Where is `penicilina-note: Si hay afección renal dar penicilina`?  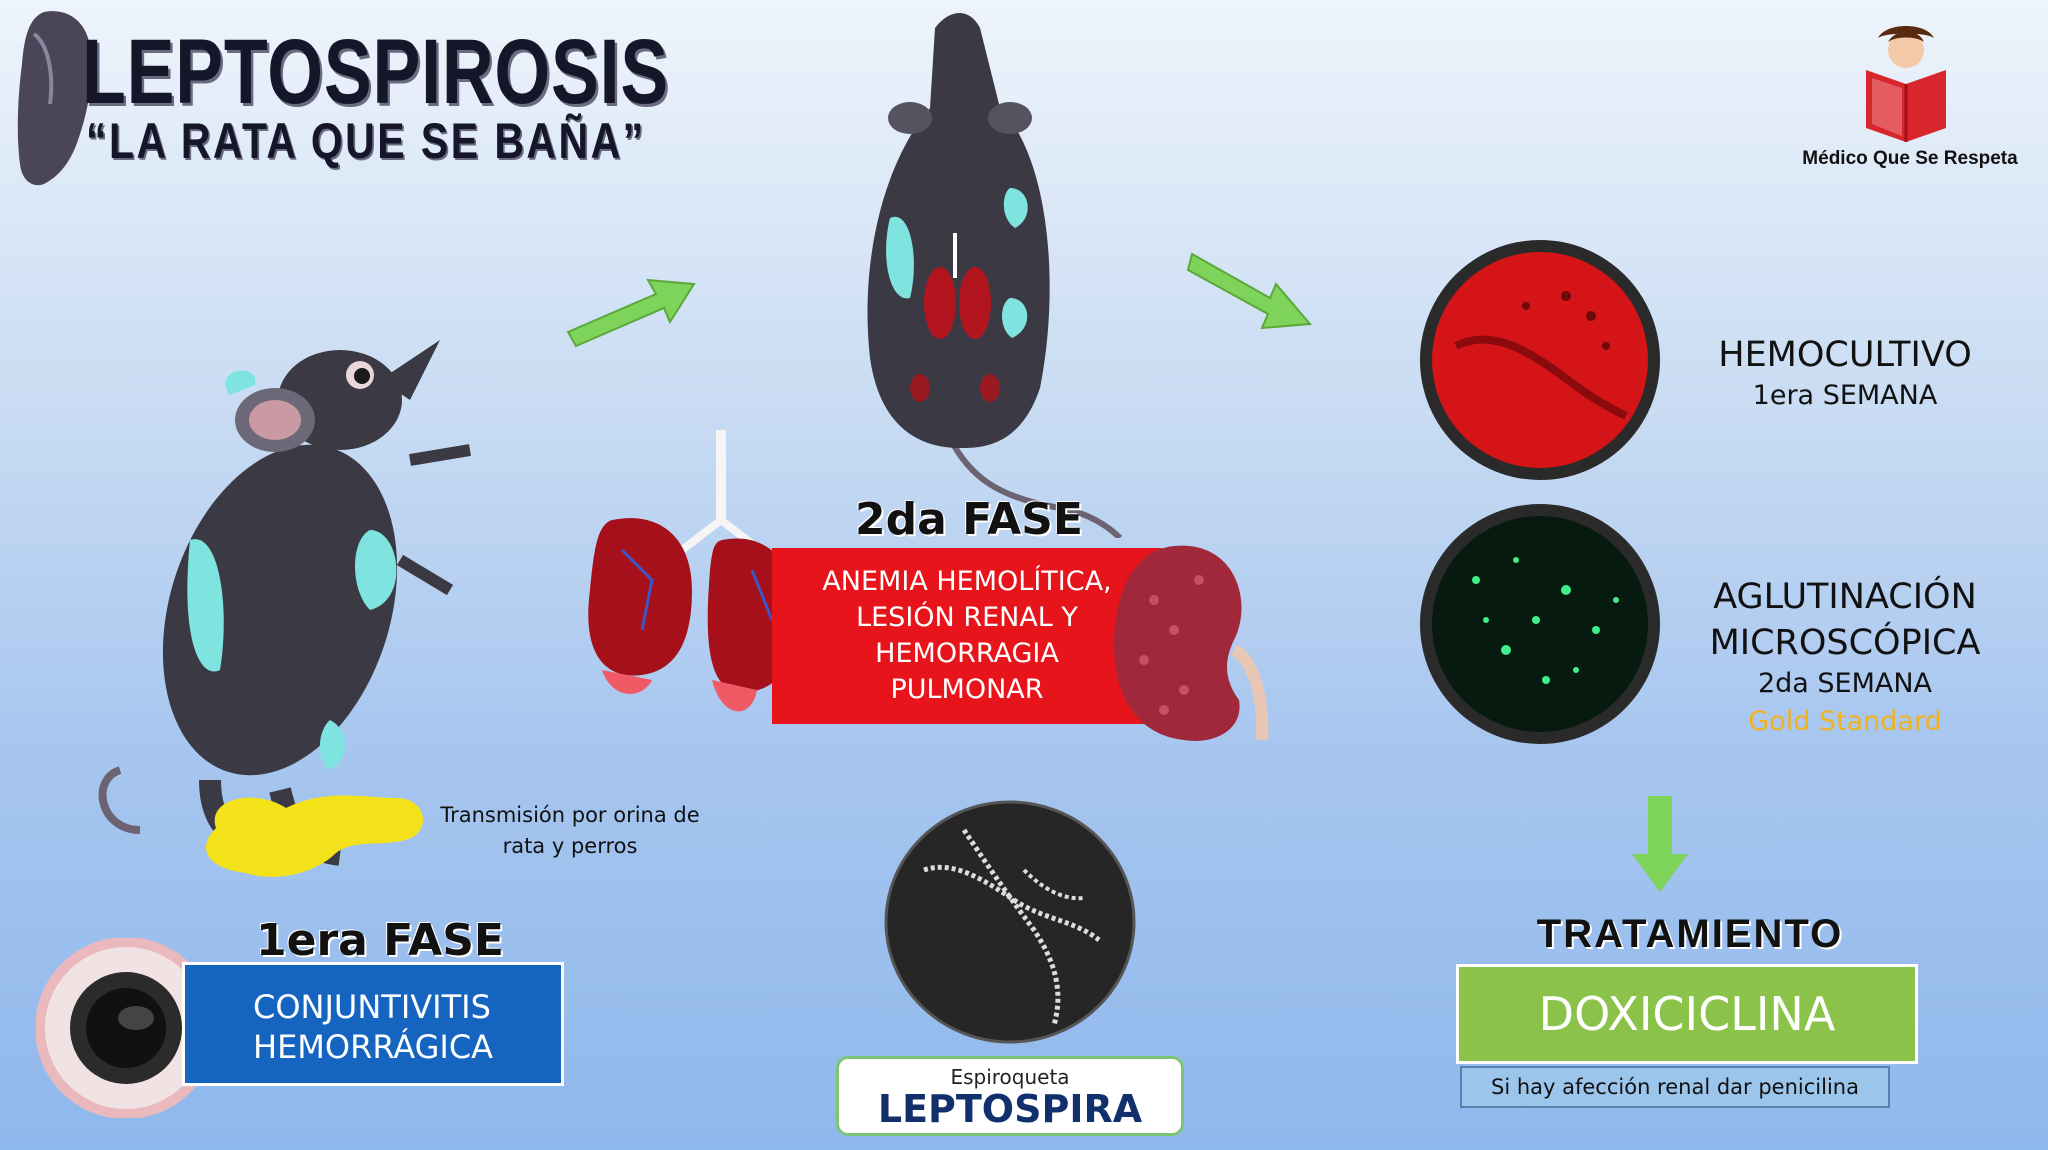
penicilina-note: Si hay afección renal dar penicilina is located at coordinates (1675, 1087).